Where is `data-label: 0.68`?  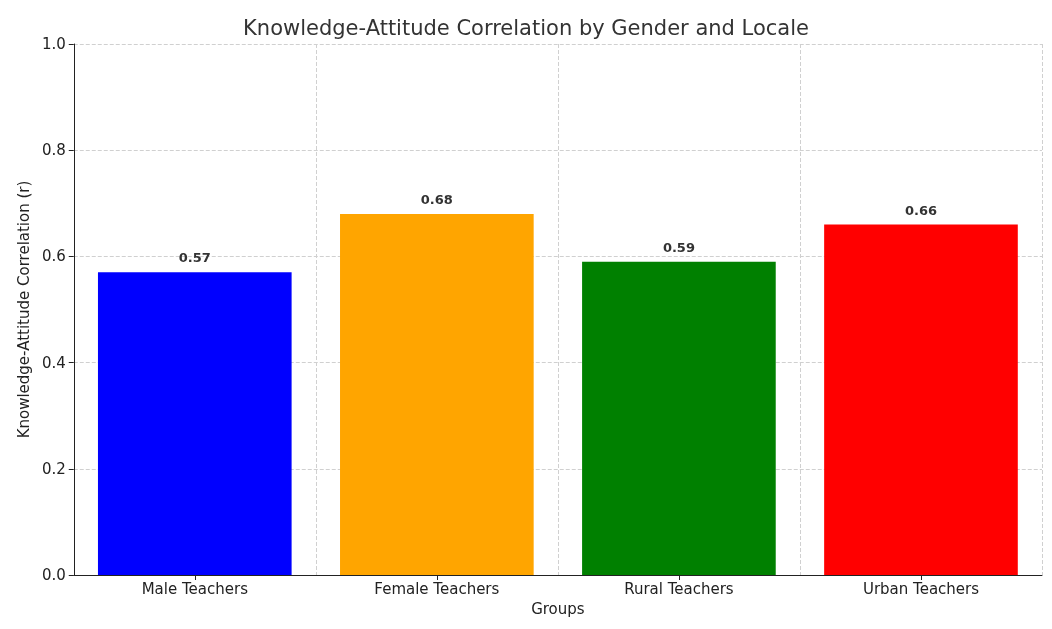
data-label: 0.68 is located at coordinates (436, 199).